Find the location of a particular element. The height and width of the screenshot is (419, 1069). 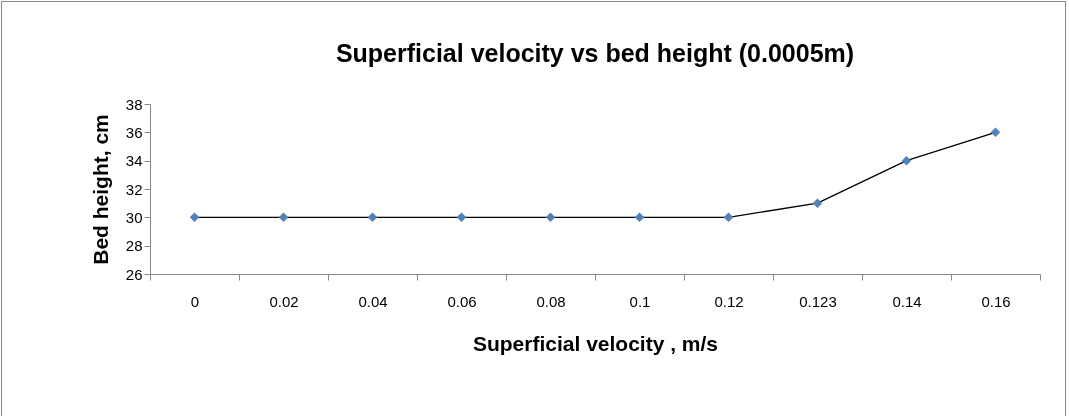

y-tick-label: 38 is located at coordinates (134, 104).